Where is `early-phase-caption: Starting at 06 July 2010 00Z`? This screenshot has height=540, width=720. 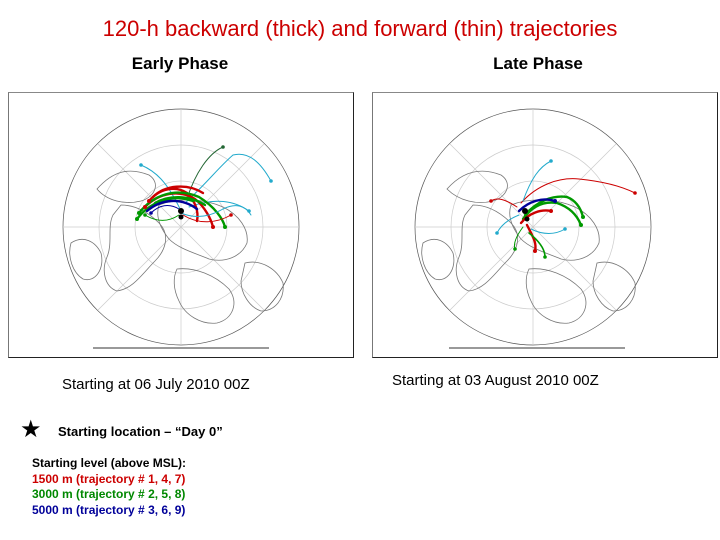
early-phase-caption: Starting at 06 July 2010 00Z is located at coordinates (156, 384).